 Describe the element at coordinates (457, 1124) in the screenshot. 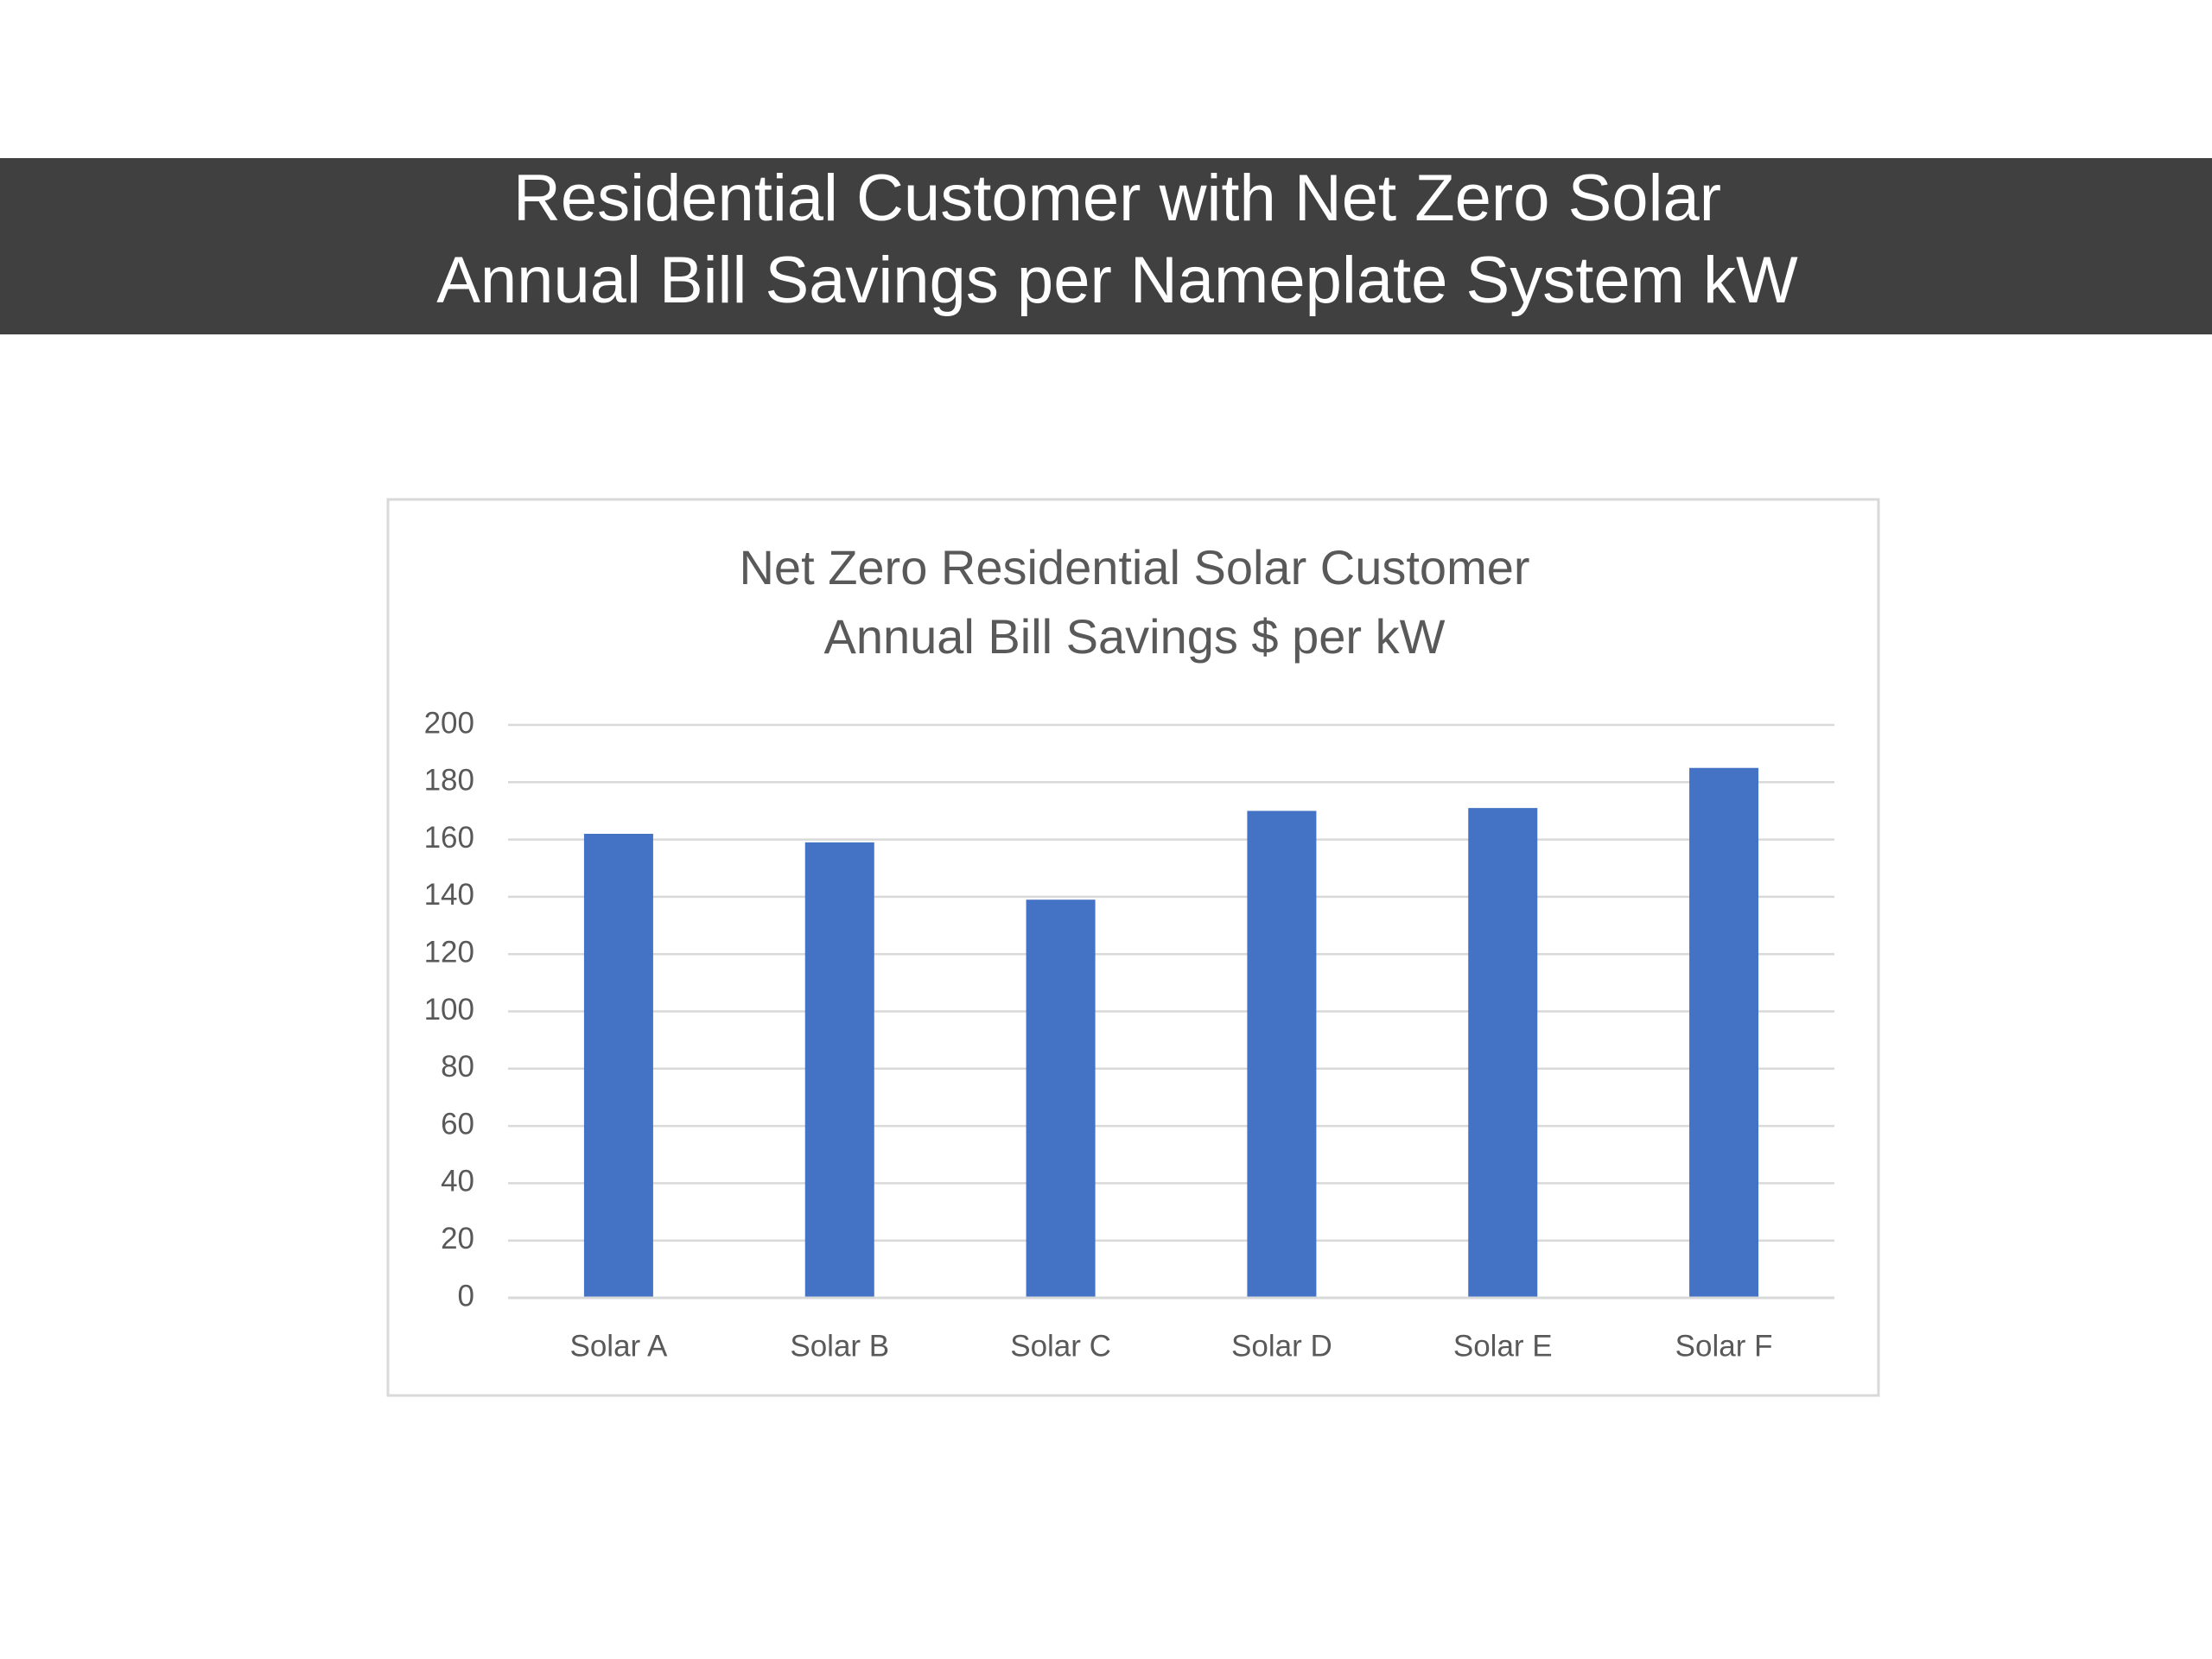

I see `y-tick-label: 60` at that location.